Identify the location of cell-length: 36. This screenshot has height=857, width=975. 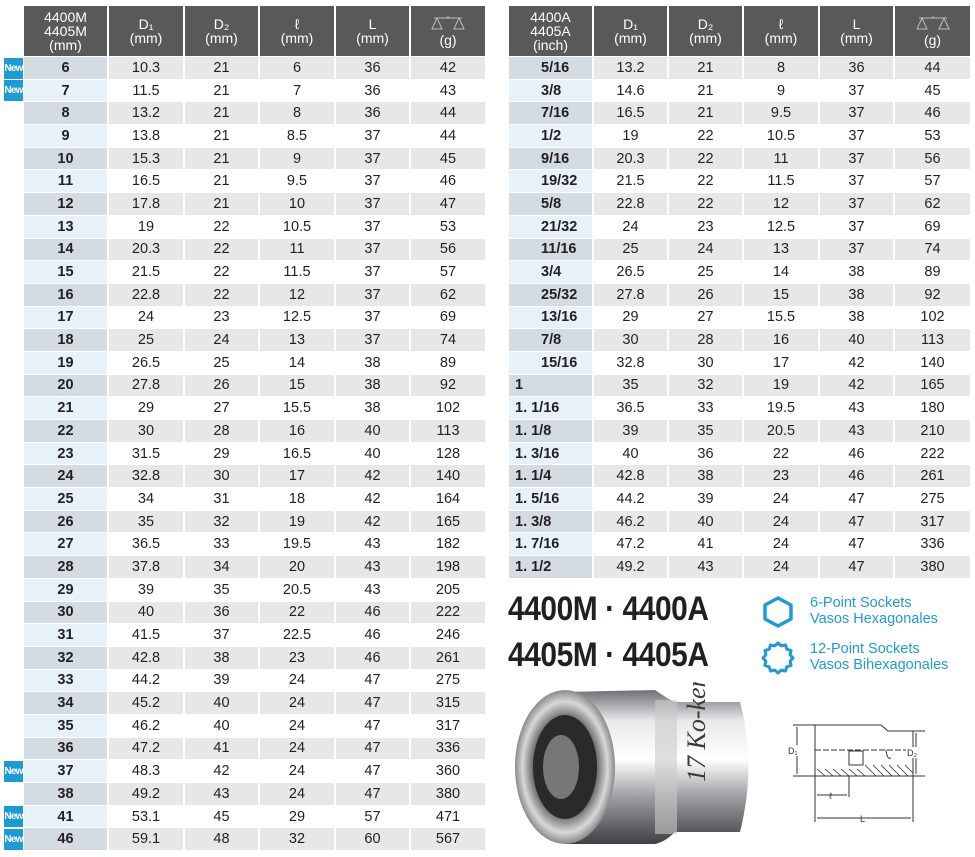
(372, 68).